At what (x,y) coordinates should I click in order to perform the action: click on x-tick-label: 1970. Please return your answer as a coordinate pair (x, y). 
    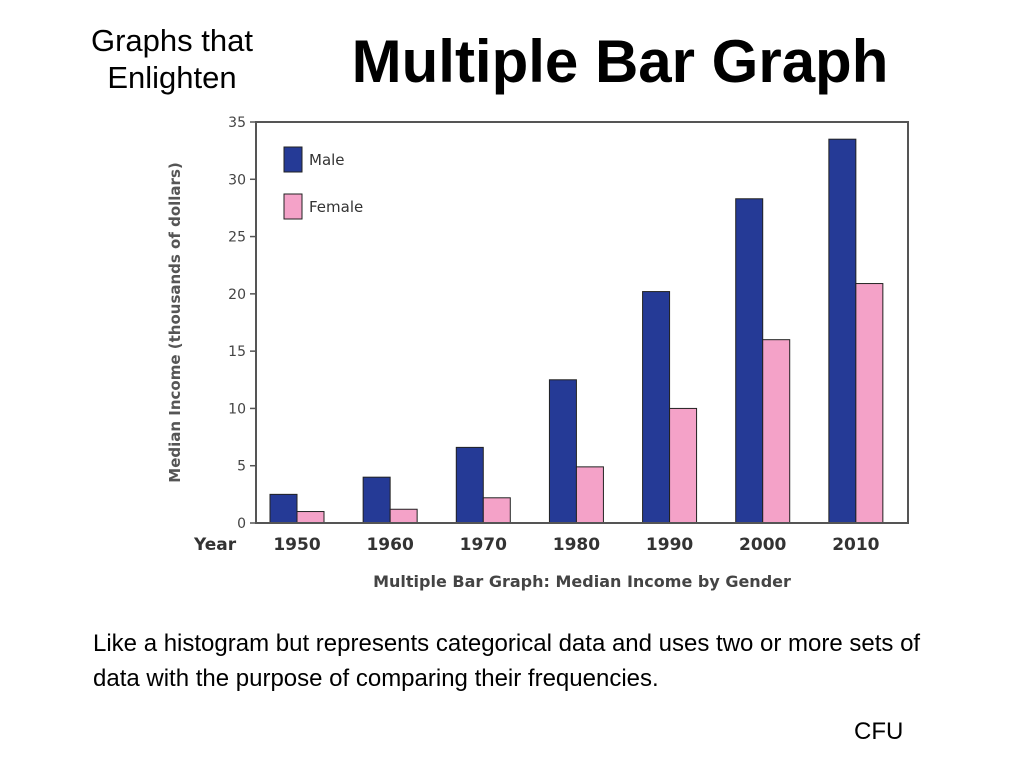
    Looking at the image, I should click on (483, 545).